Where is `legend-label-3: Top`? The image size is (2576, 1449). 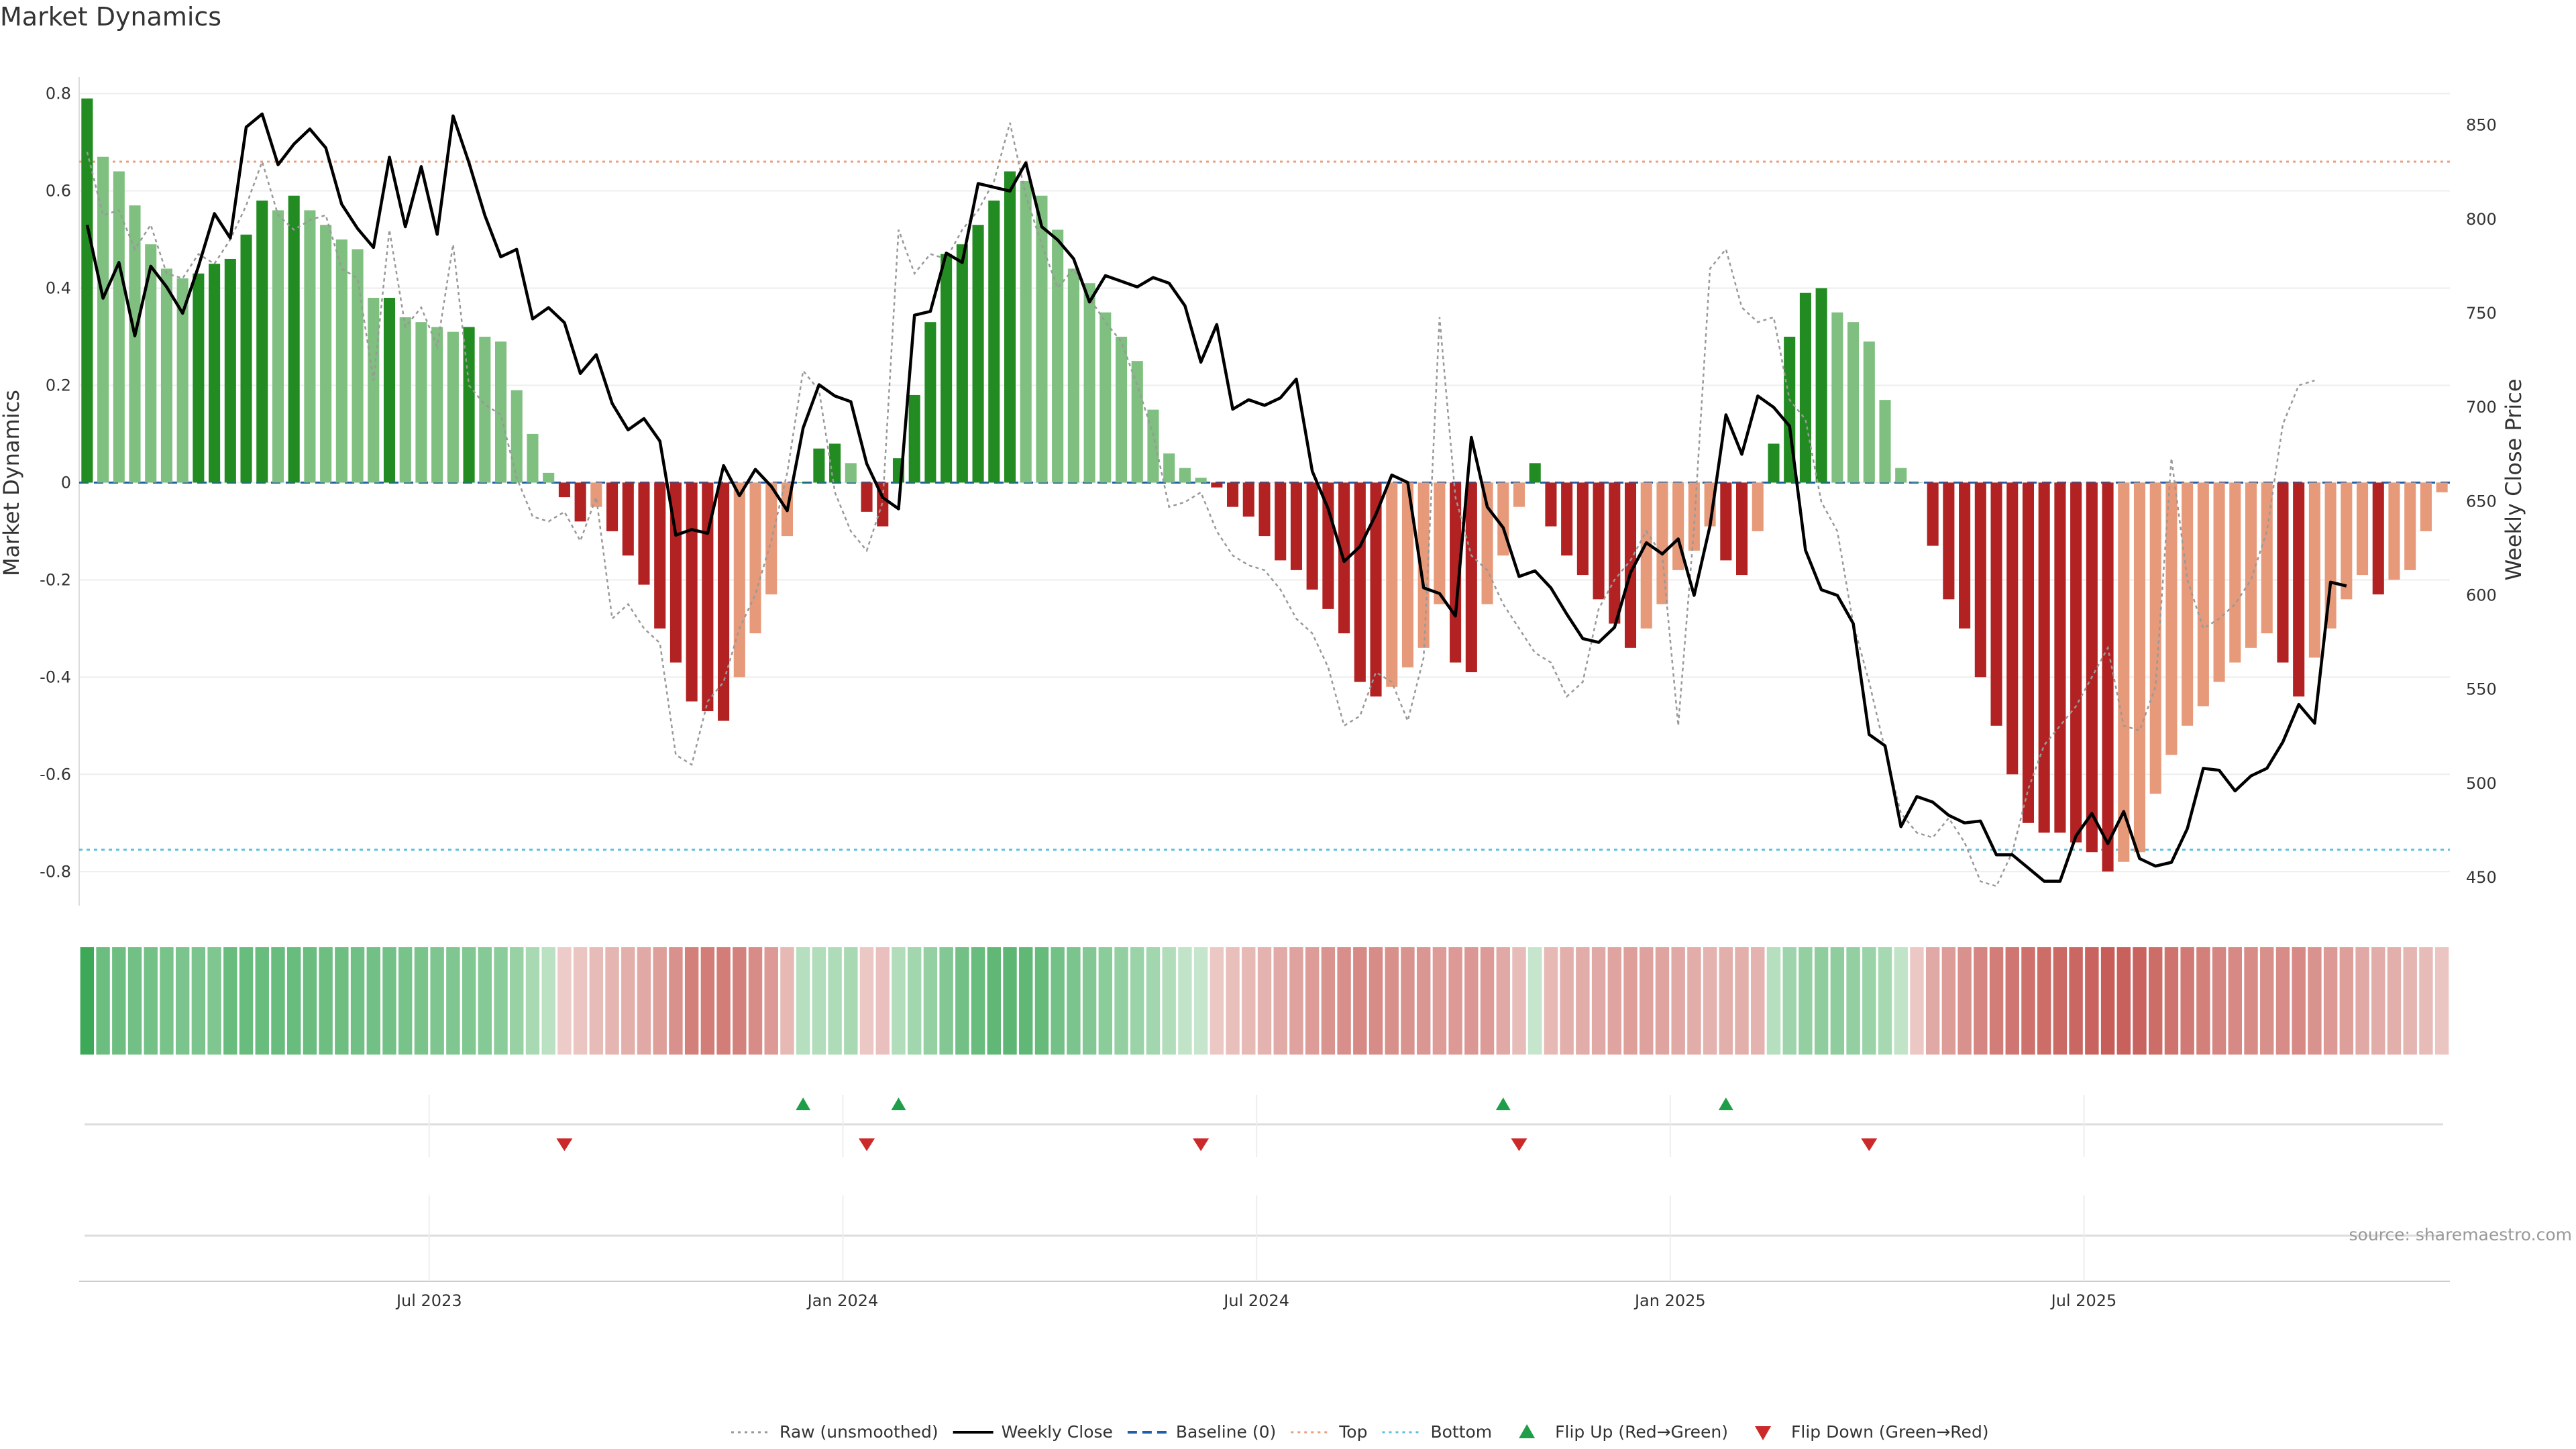 legend-label-3: Top is located at coordinates (1352, 1432).